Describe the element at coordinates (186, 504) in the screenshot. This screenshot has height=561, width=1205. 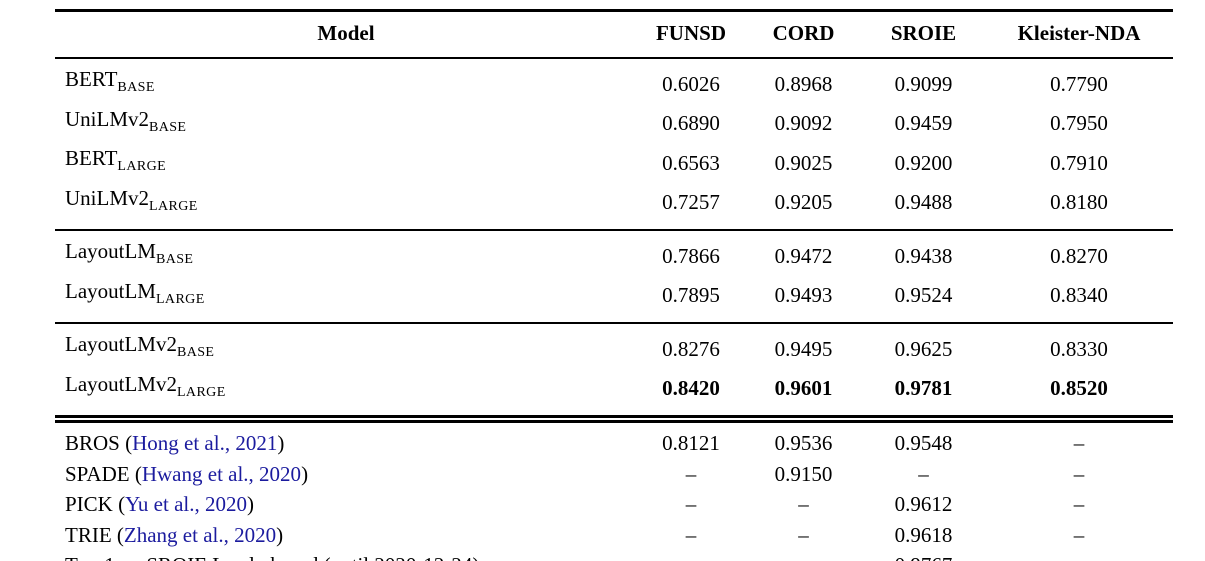
I see `citation-link: Yu et al., 2020` at that location.